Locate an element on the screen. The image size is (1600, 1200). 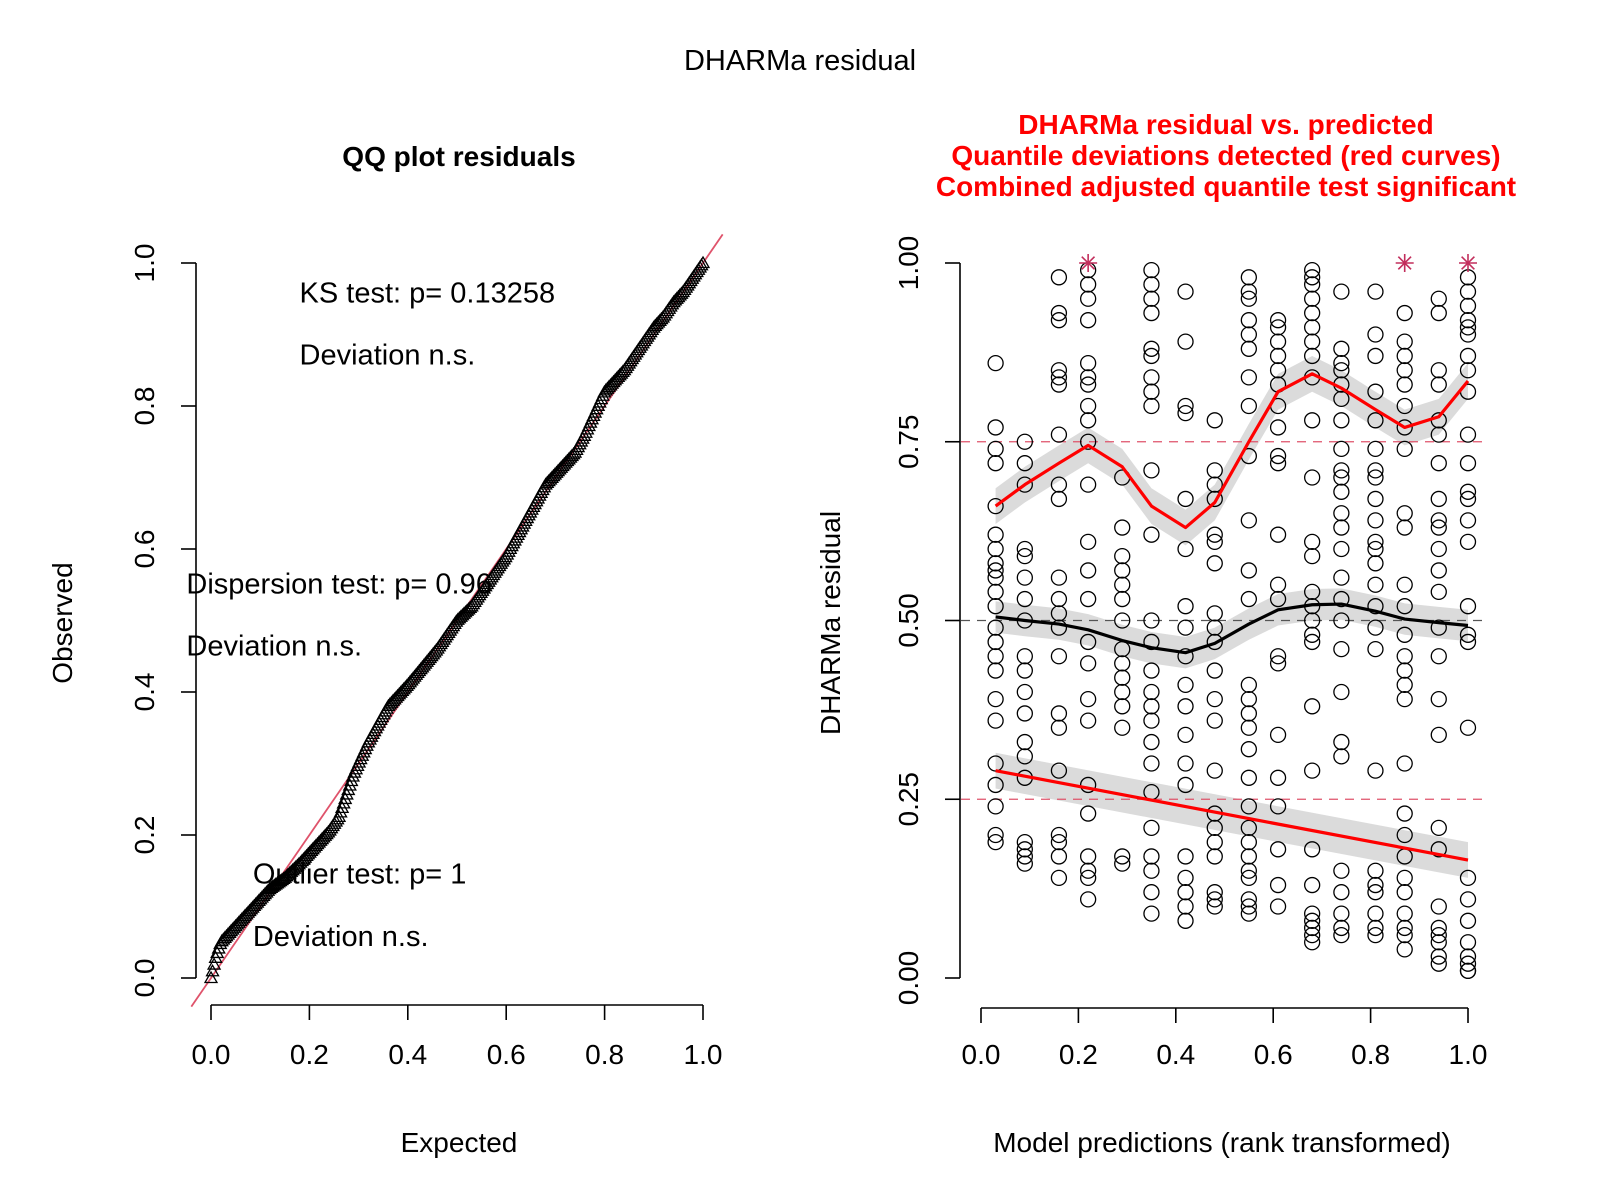
residual-y-tick-label: 0.50 is located at coordinates (908, 620).